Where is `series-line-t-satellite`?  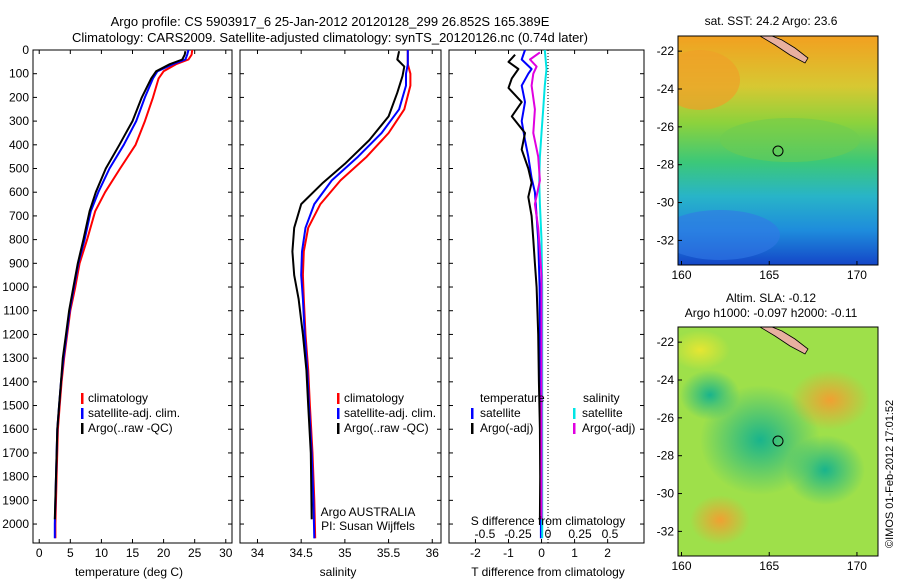
series-line-t-satellite is located at coordinates (531, 294).